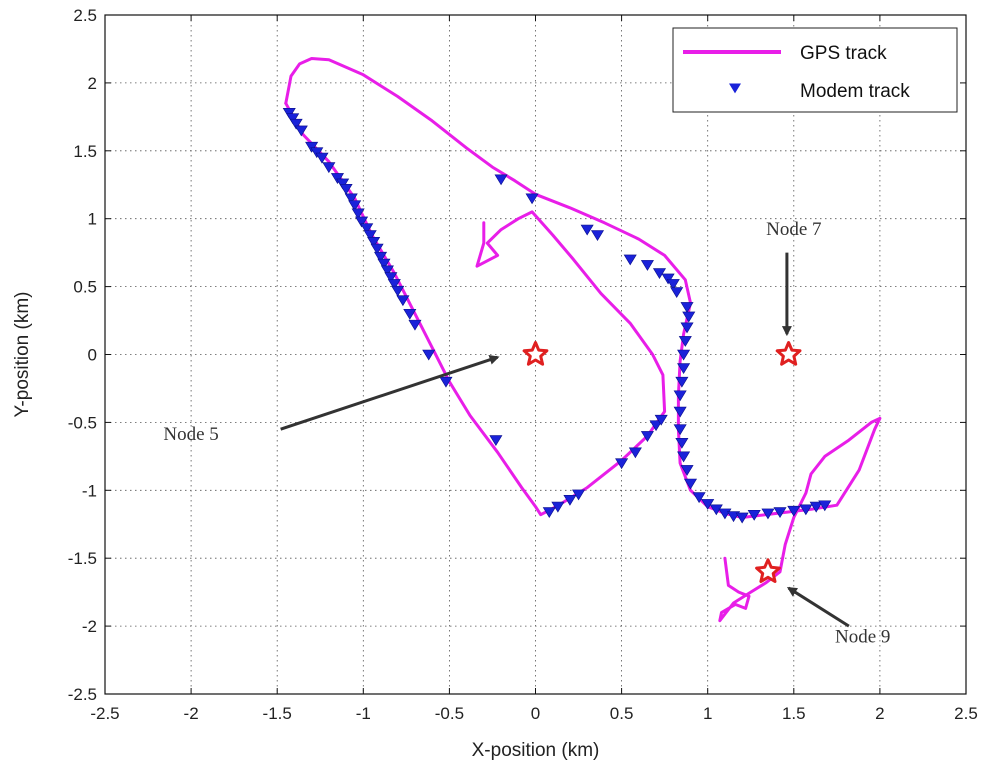 The image size is (995, 771). I want to click on y-axis-label: Y-position (km), so click(22, 354).